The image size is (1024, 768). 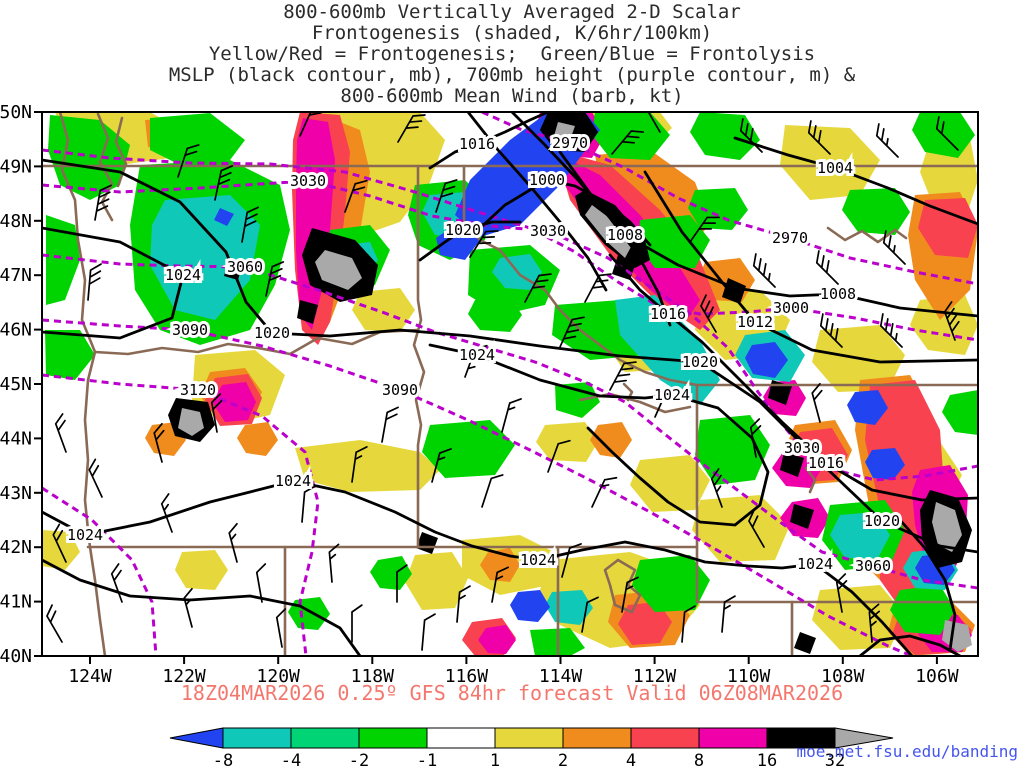 I want to click on lat-axis-label: 44N, so click(x=16, y=438).